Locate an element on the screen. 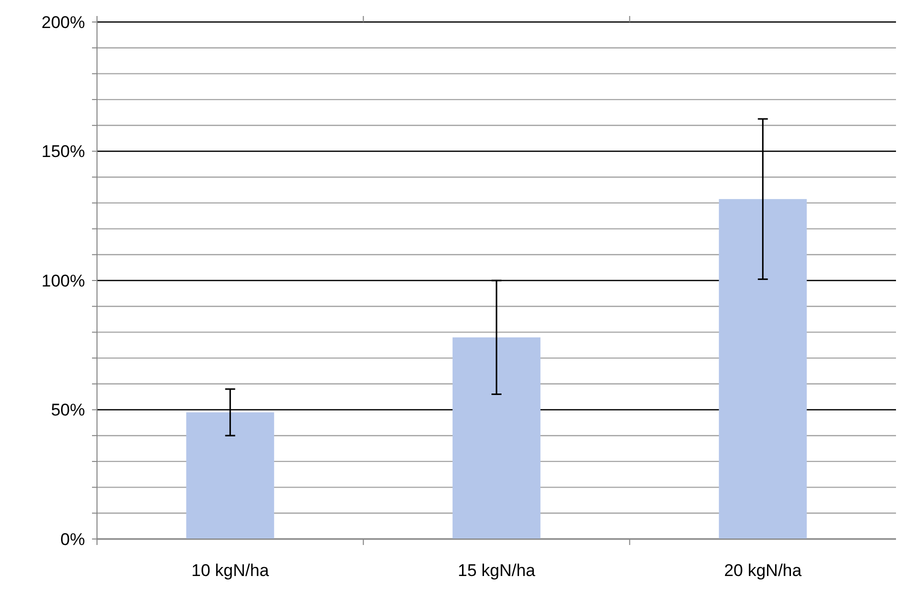 The image size is (904, 603). x-tick-label: 10 kgN/ha is located at coordinates (230, 570).